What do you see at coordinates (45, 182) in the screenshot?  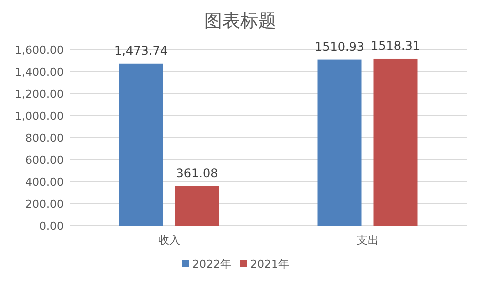 I see `y-tick-label: 400.00` at bounding box center [45, 182].